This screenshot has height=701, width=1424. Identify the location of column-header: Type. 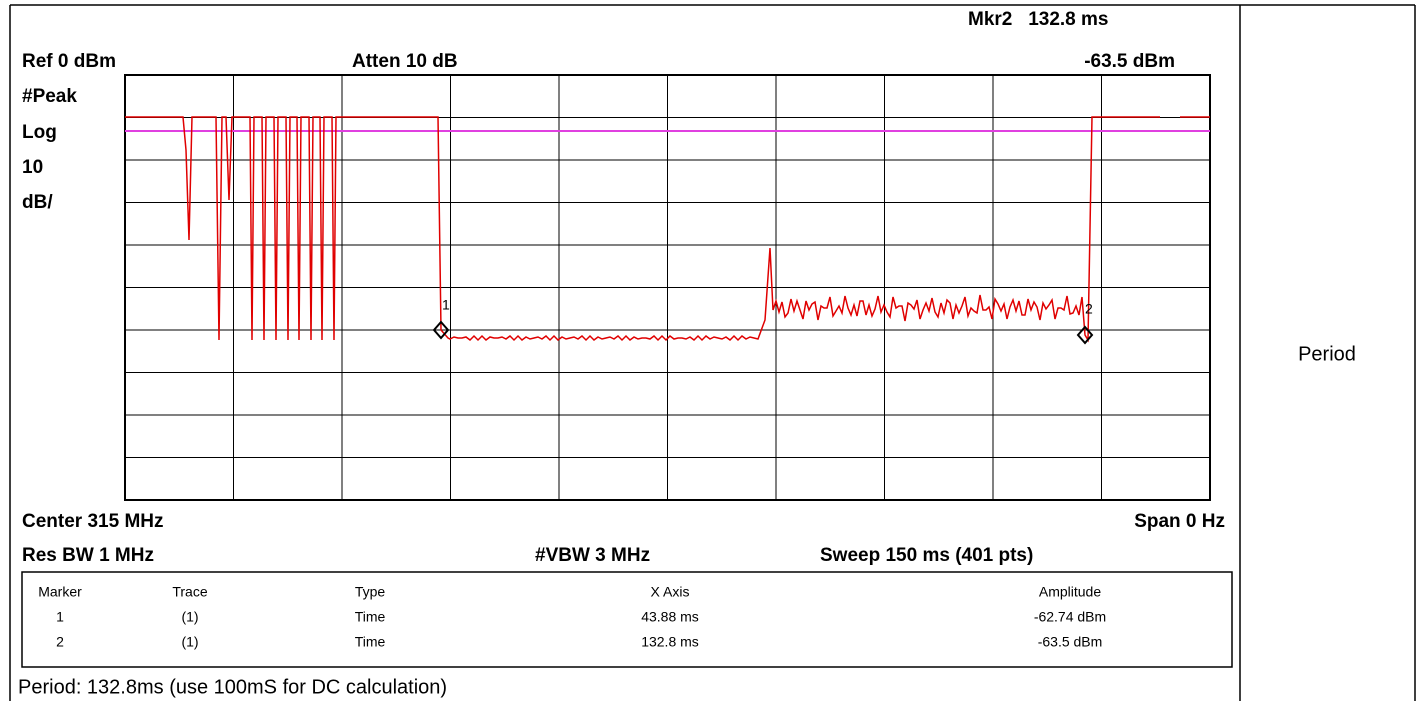
(370, 592).